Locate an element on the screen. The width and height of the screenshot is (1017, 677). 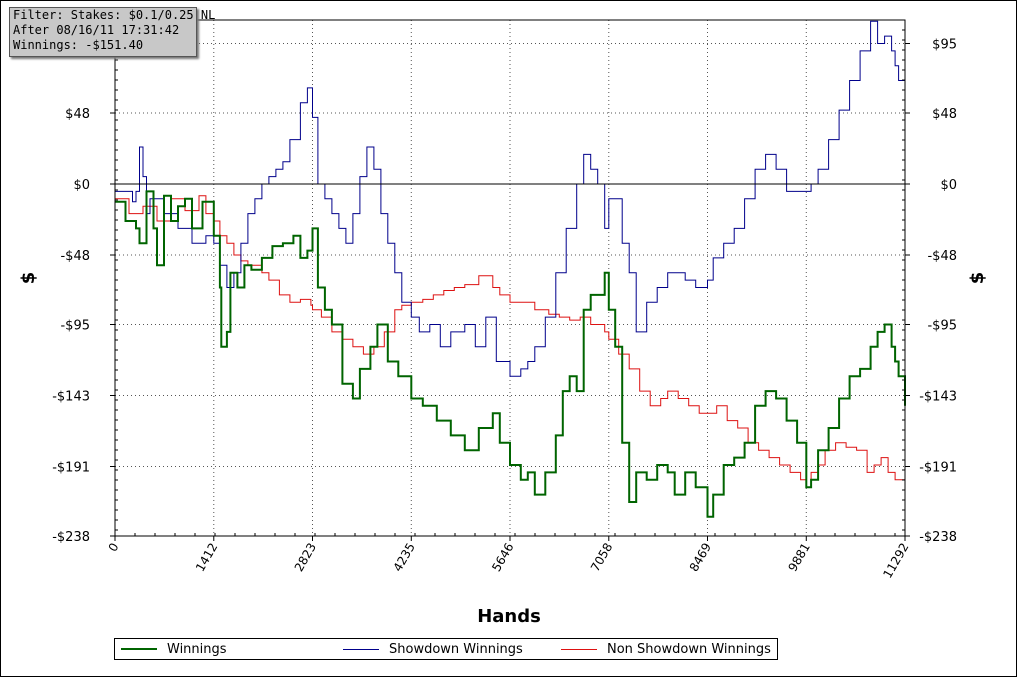
x-tick-label: 2823 is located at coordinates (305, 557).